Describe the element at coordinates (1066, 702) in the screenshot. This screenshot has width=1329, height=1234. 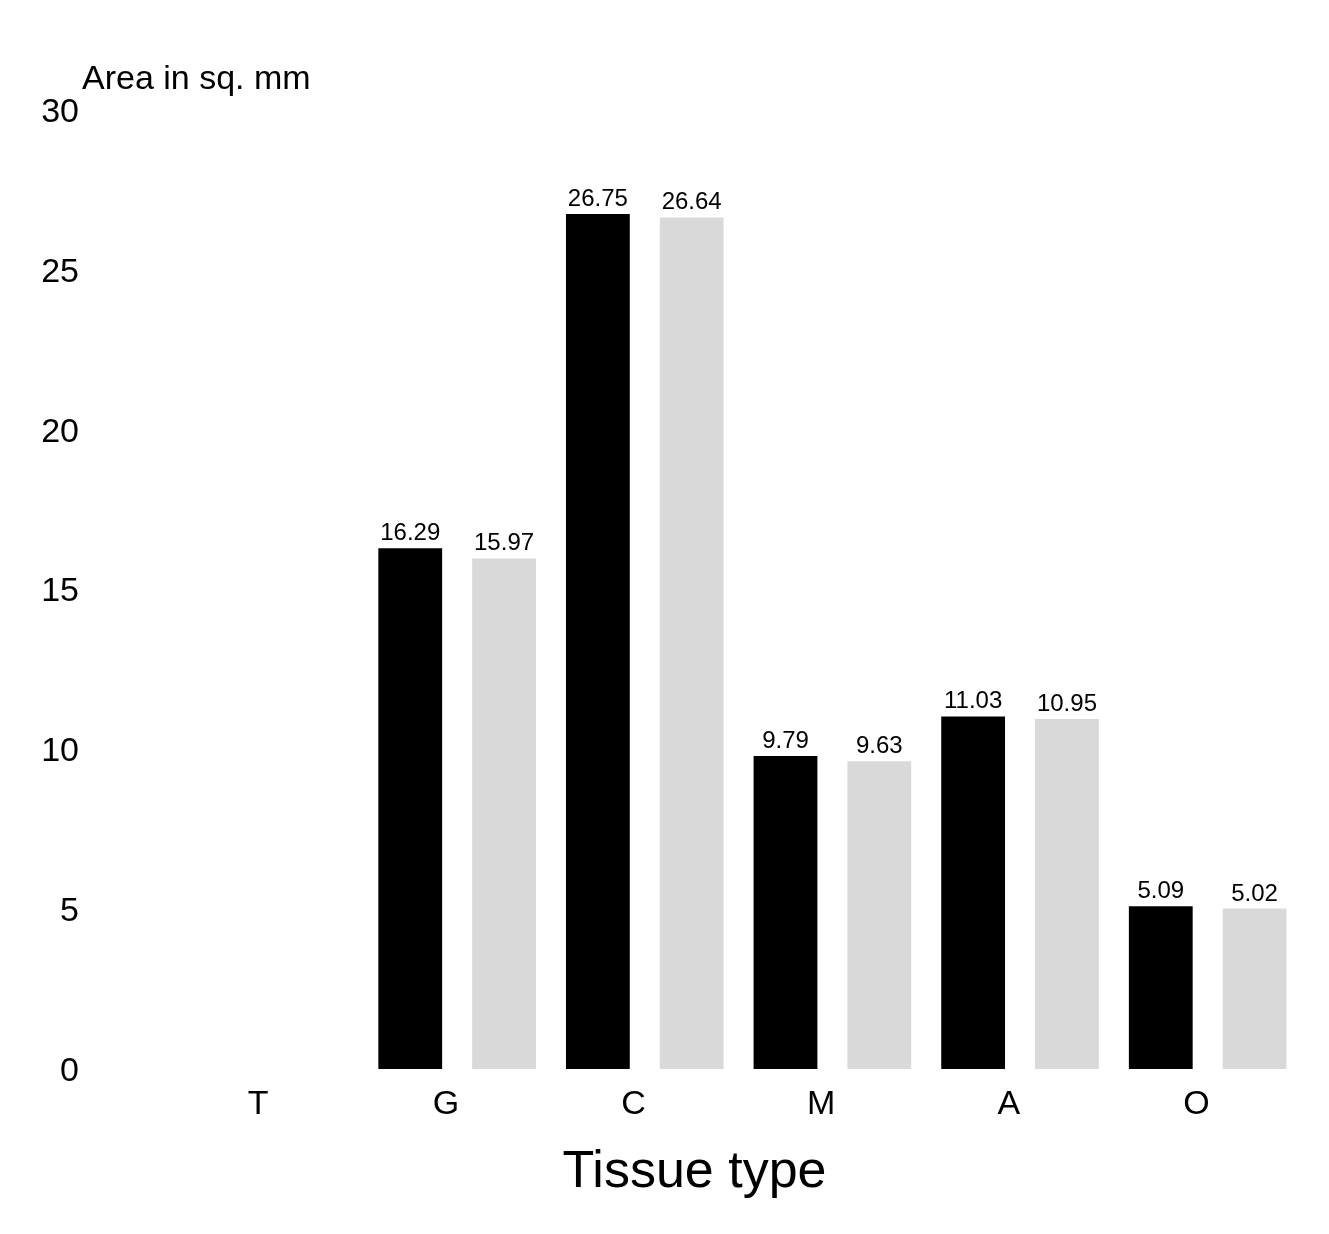
I see `data-label: 10.95` at that location.